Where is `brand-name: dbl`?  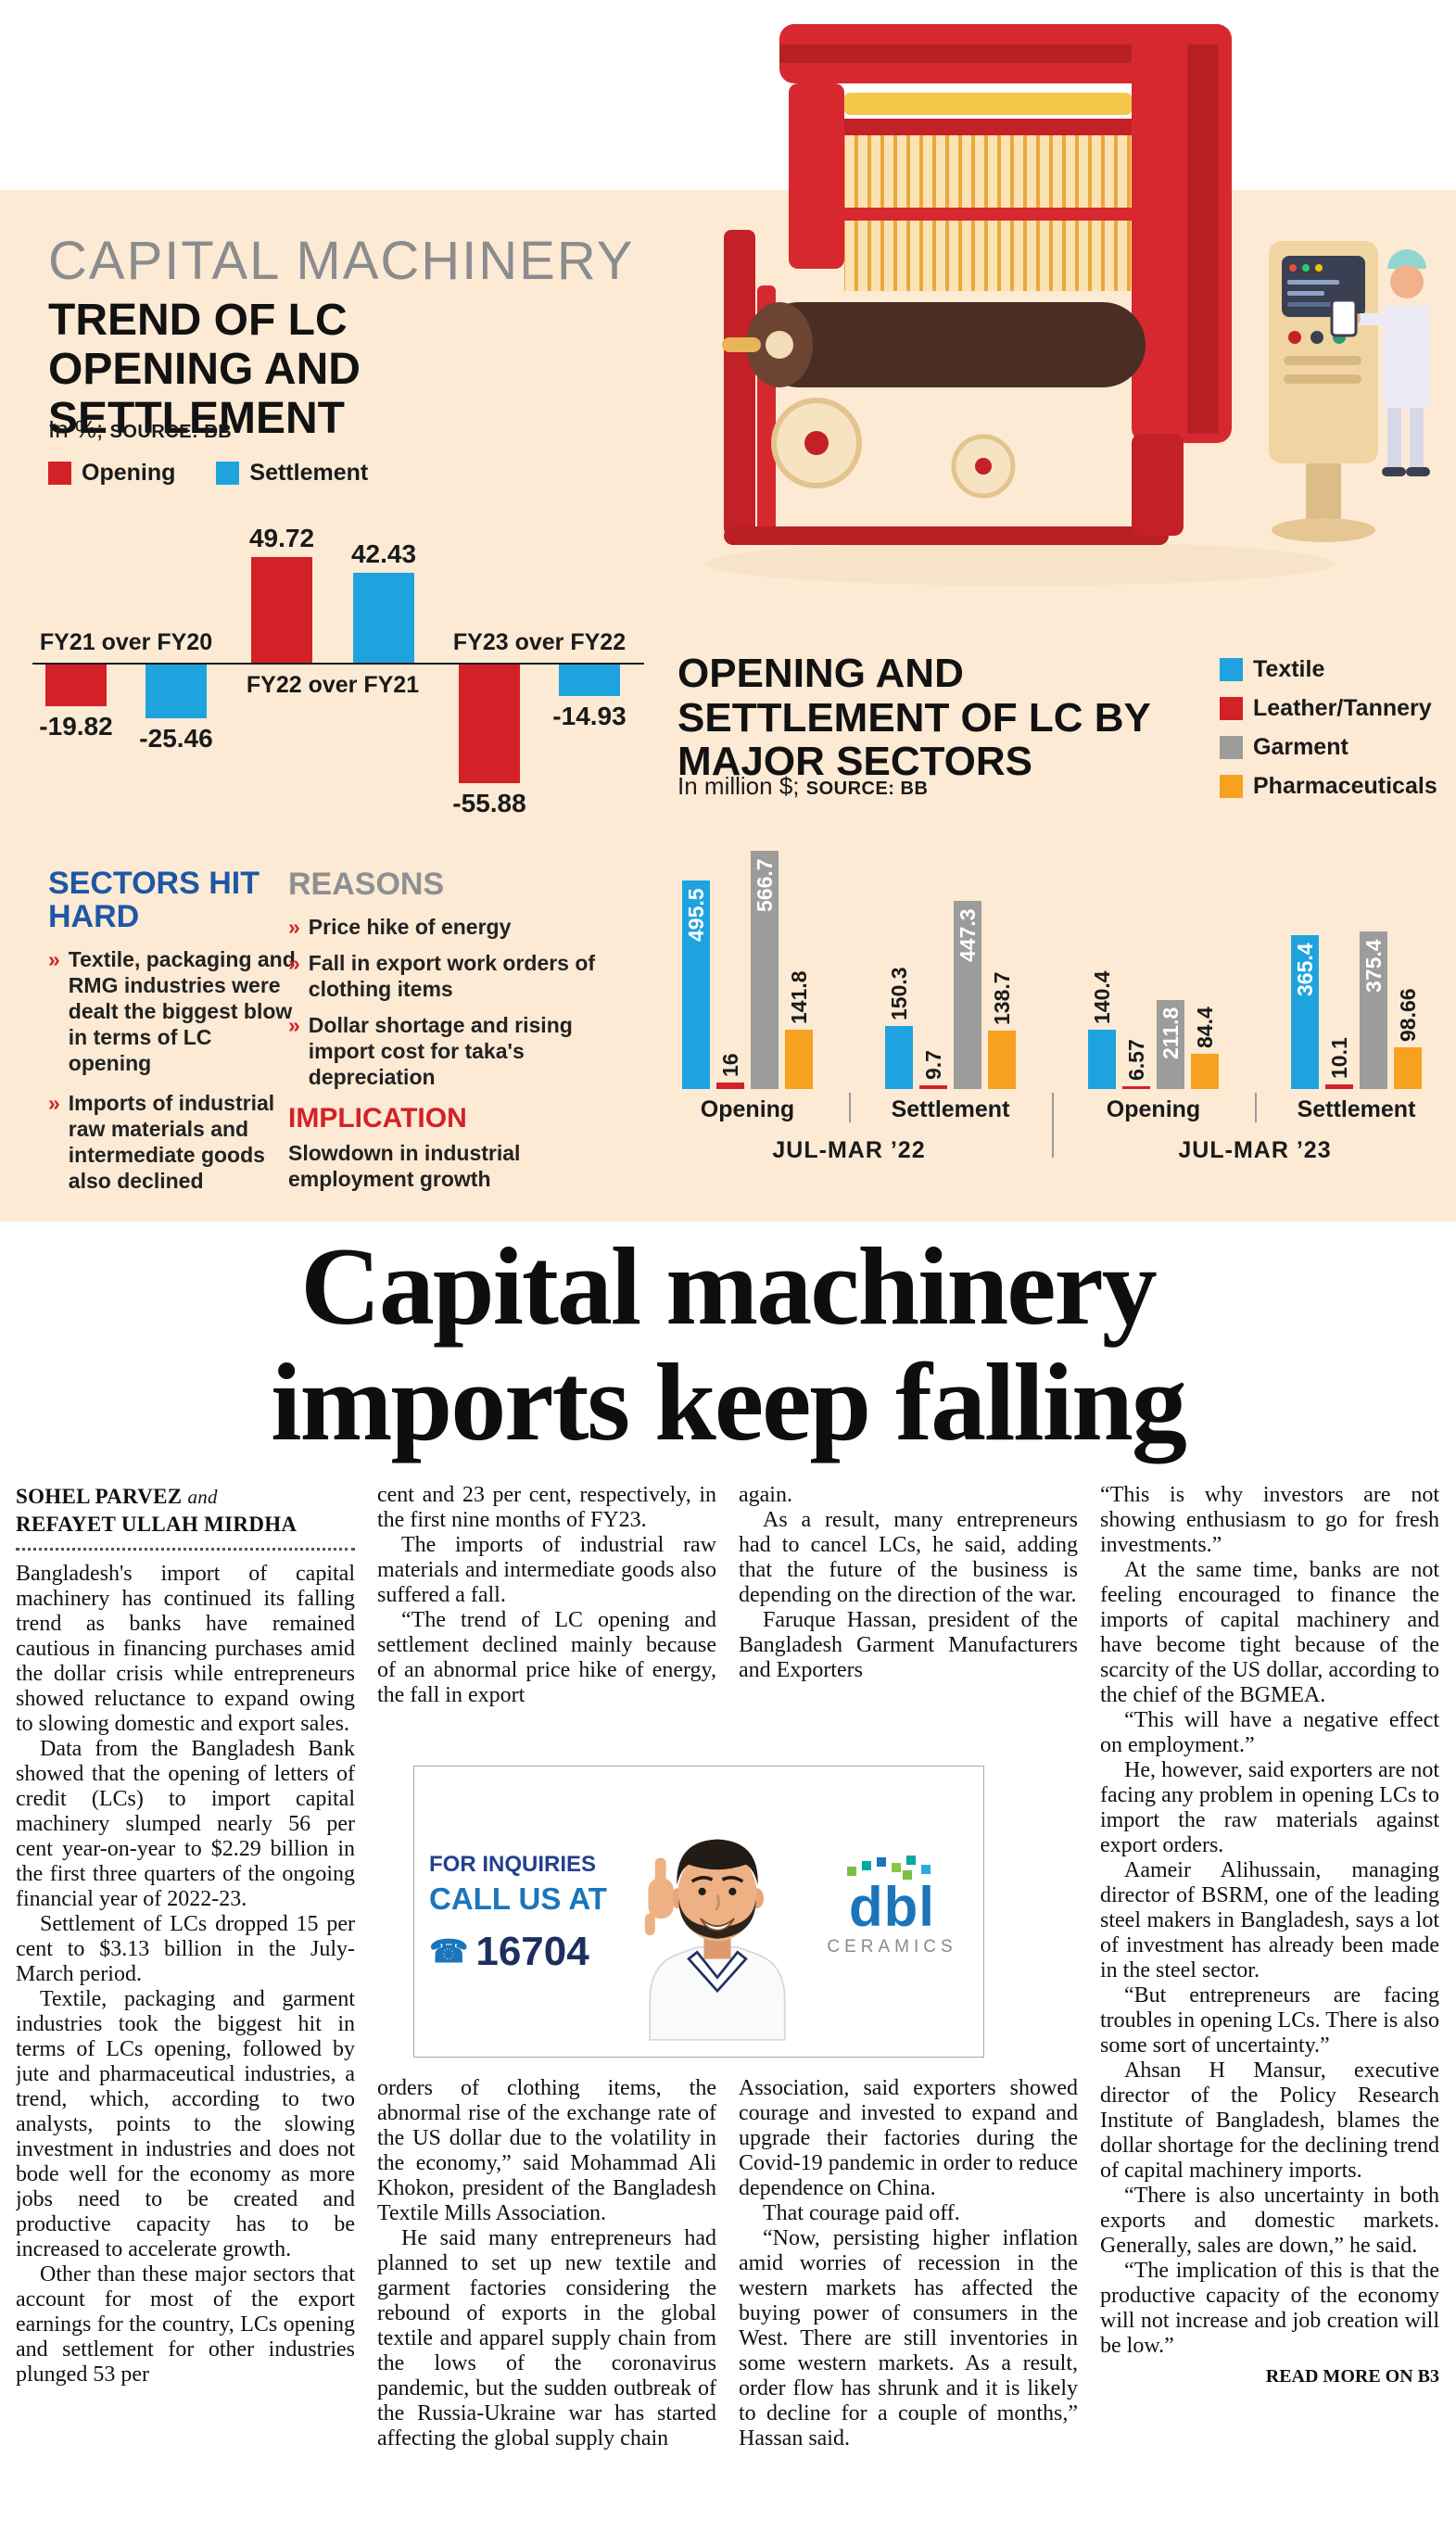
brand-name: dbl is located at coordinates (892, 1907).